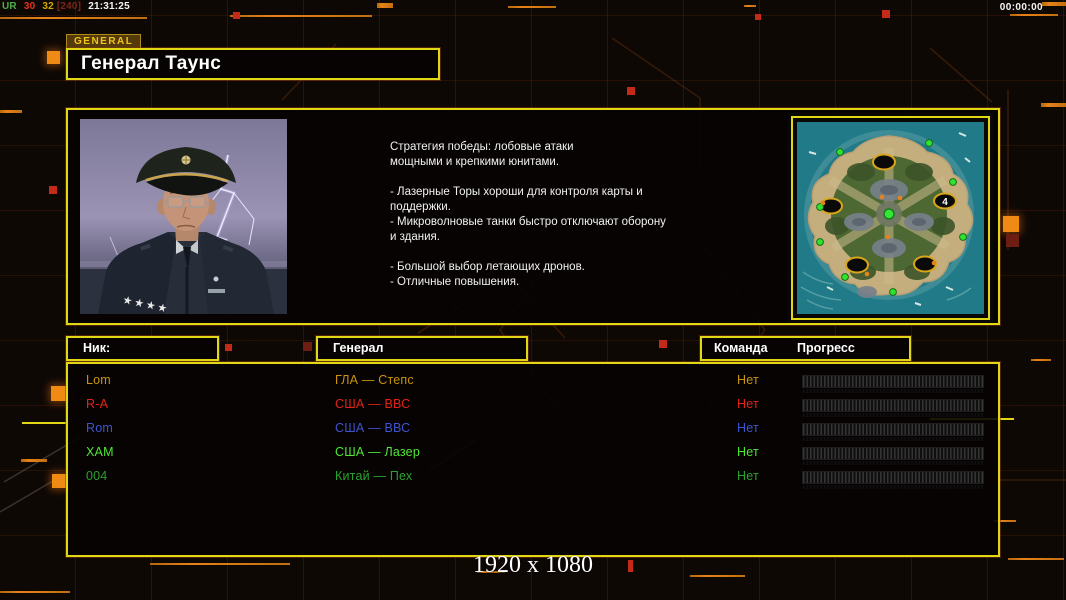 This screenshot has width=1066, height=600. Describe the element at coordinates (9, 6) in the screenshot. I see `status-segment: UR` at that location.